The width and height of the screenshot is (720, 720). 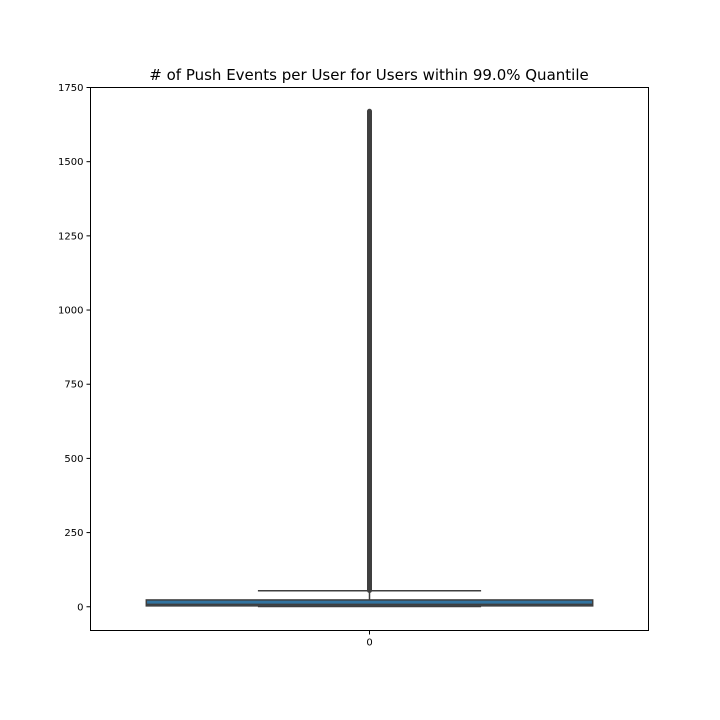 What do you see at coordinates (73, 385) in the screenshot?
I see `y-tick-label: 750` at bounding box center [73, 385].